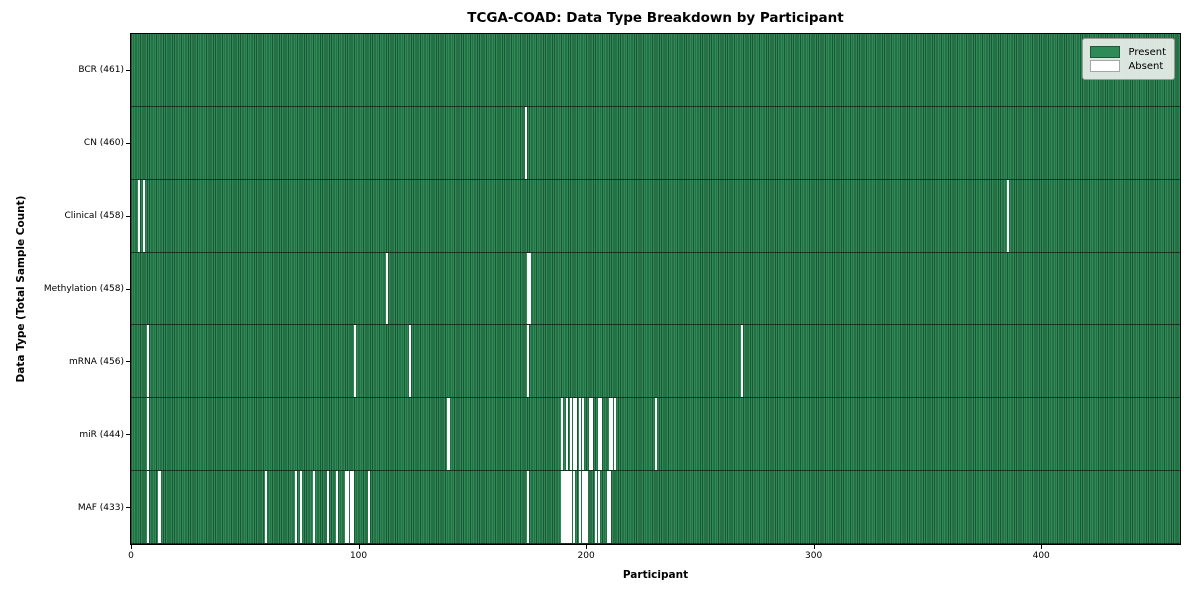 Image resolution: width=1200 pixels, height=600 pixels. Describe the element at coordinates (100, 507) in the screenshot. I see `ytick-label: MAF (433)` at that location.